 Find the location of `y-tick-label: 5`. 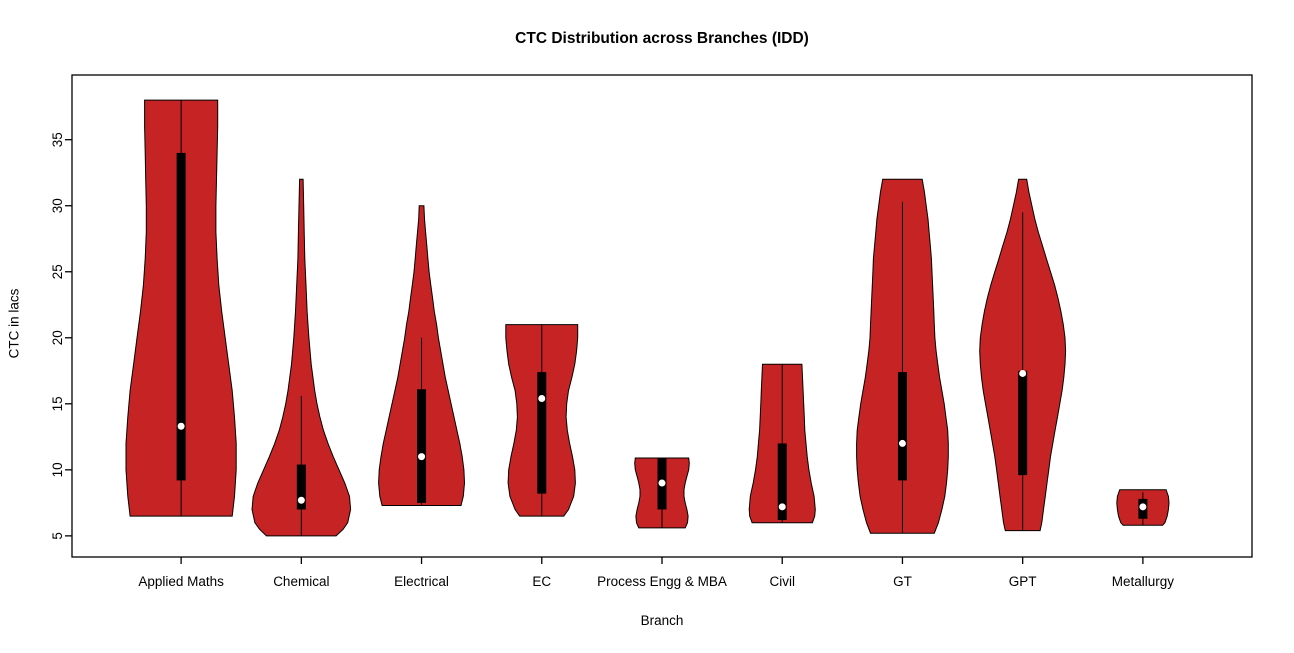

y-tick-label: 5 is located at coordinates (57, 536).